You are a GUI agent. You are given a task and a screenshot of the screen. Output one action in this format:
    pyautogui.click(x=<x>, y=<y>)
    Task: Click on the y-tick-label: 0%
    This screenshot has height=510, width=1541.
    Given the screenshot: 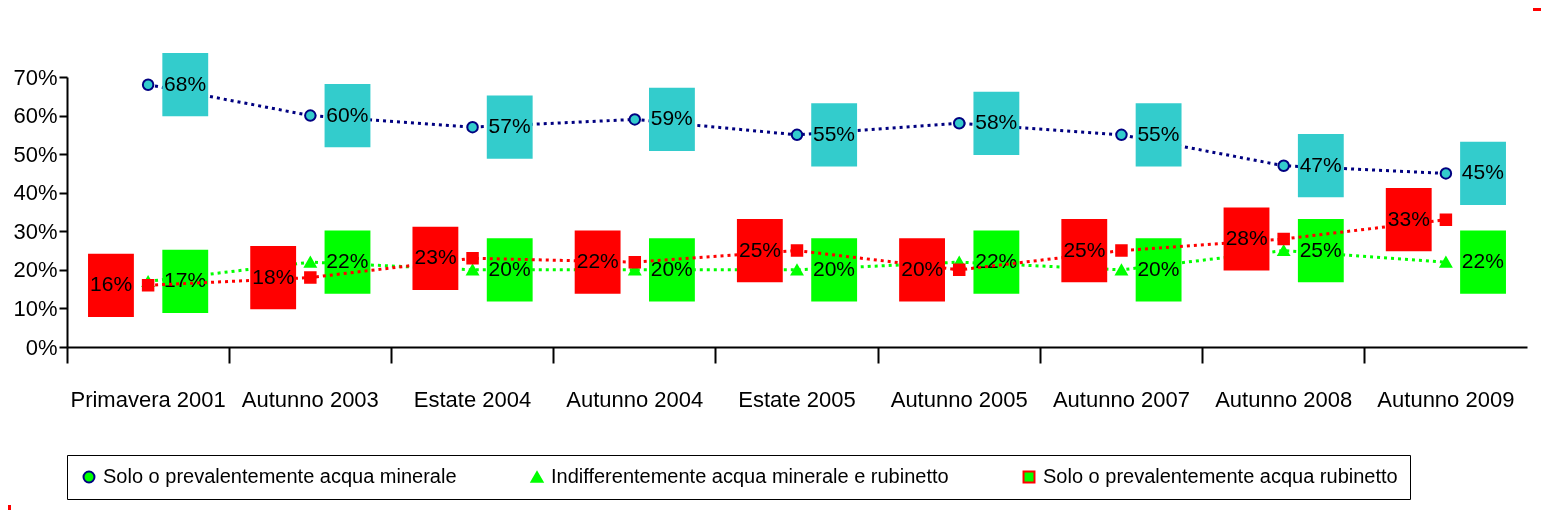 What is the action you would take?
    pyautogui.click(x=41, y=347)
    